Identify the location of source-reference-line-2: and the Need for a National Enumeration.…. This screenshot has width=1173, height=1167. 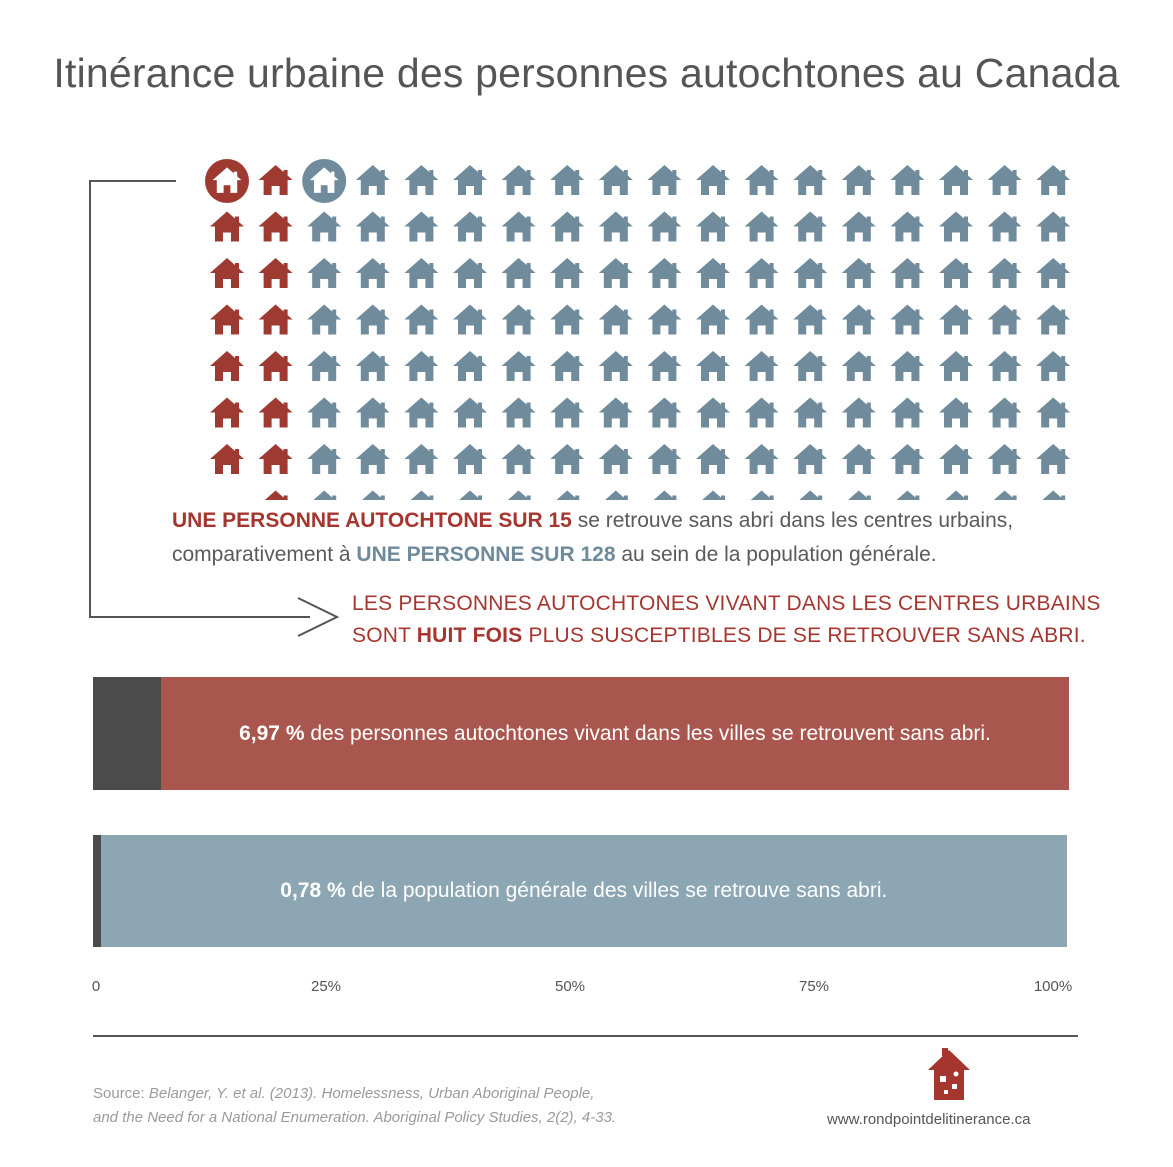
(355, 1117).